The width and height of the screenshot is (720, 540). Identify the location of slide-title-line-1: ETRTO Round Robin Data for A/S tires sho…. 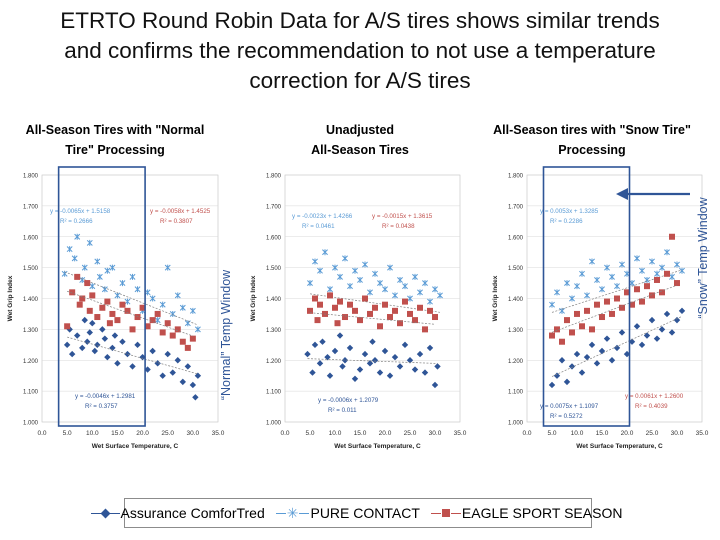
(360, 20).